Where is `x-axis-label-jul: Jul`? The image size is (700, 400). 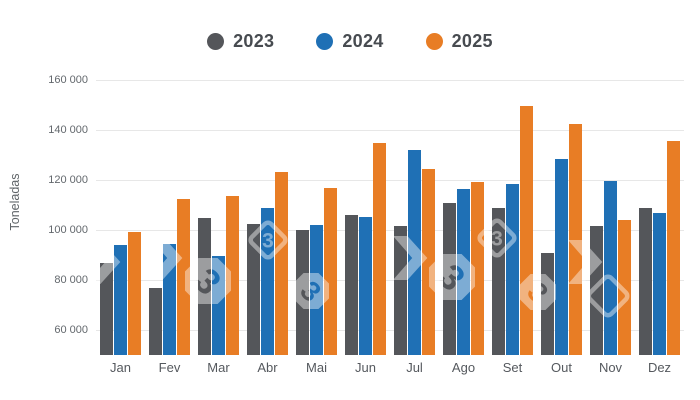
x-axis-label-jul: Jul is located at coordinates (414, 367).